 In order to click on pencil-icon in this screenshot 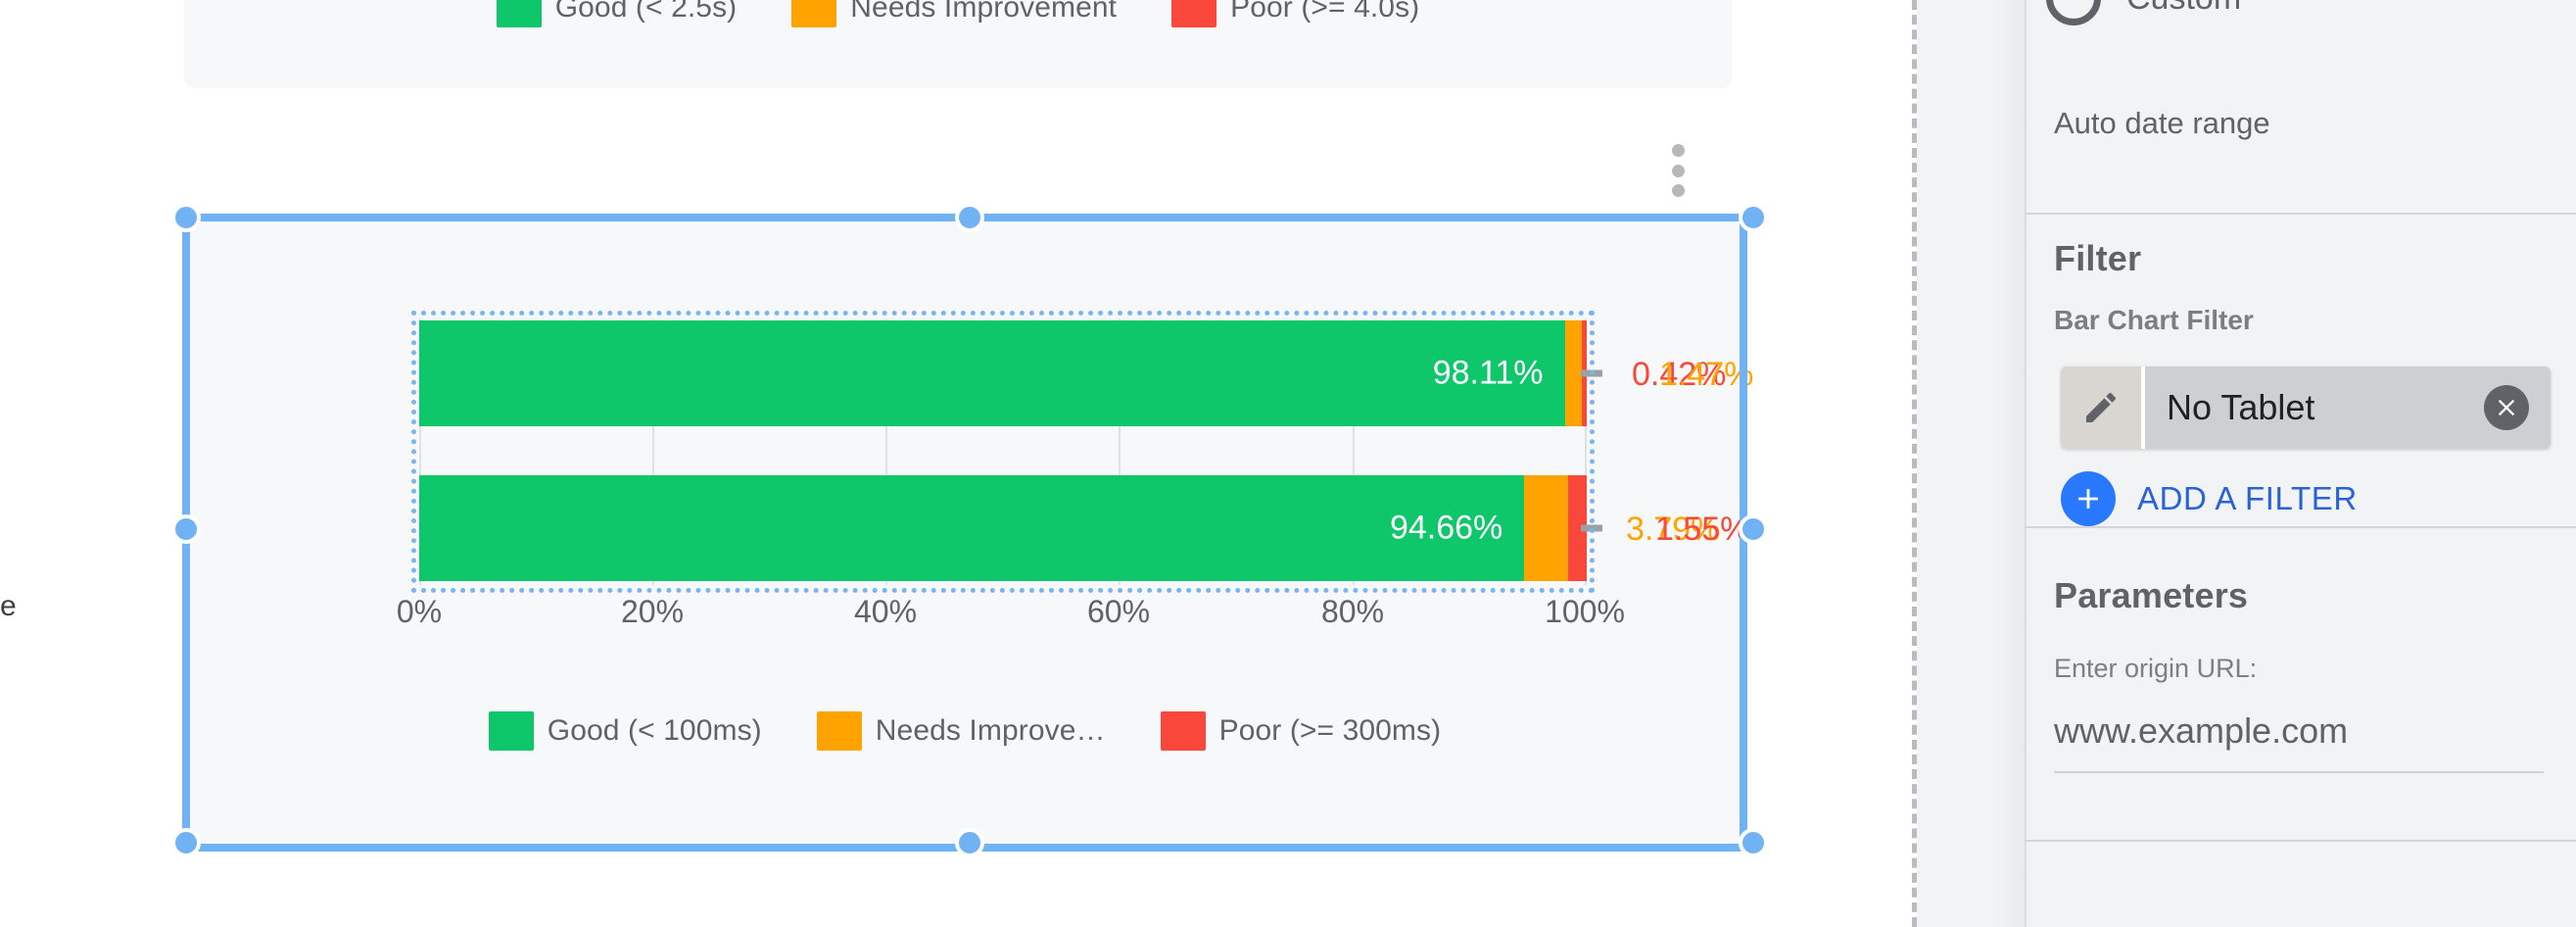, I will do `click(2103, 407)`.